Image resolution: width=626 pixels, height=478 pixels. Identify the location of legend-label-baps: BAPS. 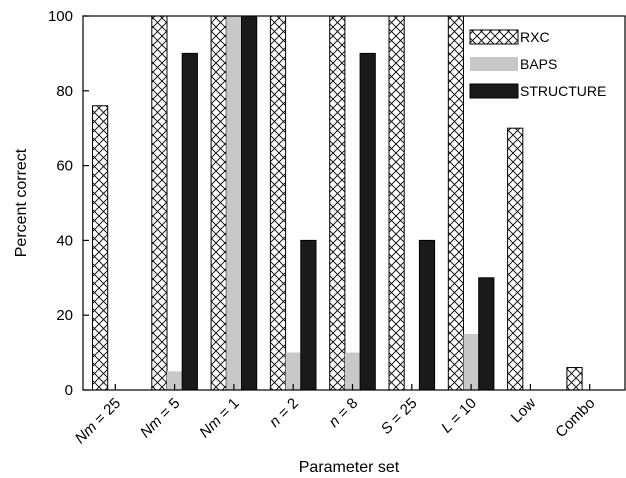
(538, 64).